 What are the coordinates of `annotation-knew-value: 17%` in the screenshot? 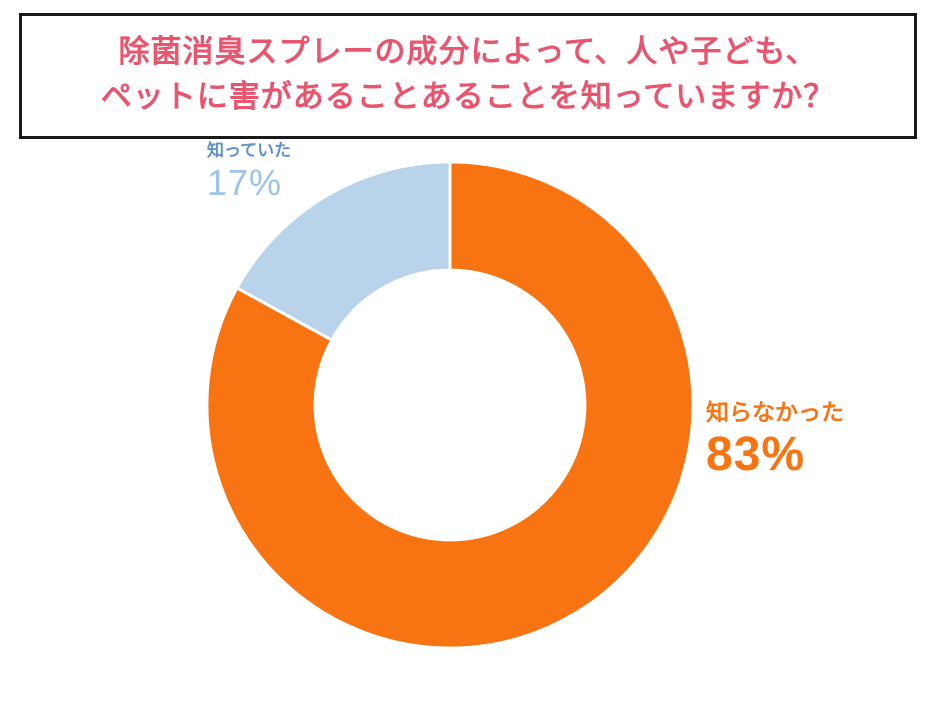 It's located at (245, 182).